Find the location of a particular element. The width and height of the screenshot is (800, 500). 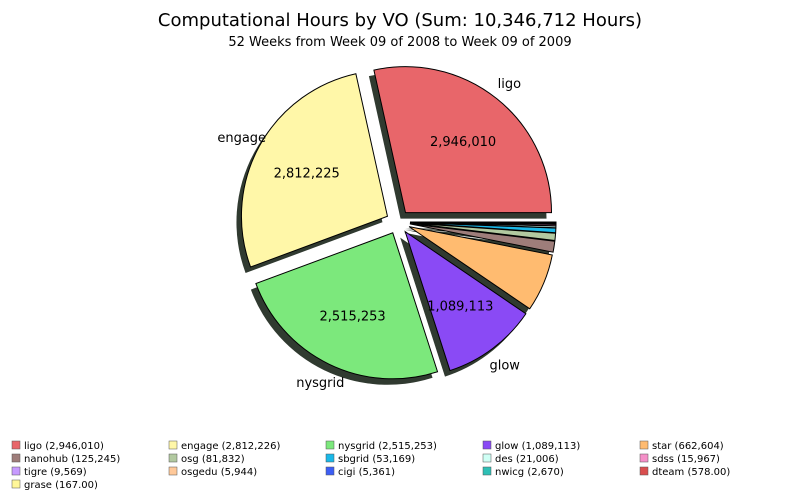

legend-label-engage: engage (2,812,226) is located at coordinates (230, 446).